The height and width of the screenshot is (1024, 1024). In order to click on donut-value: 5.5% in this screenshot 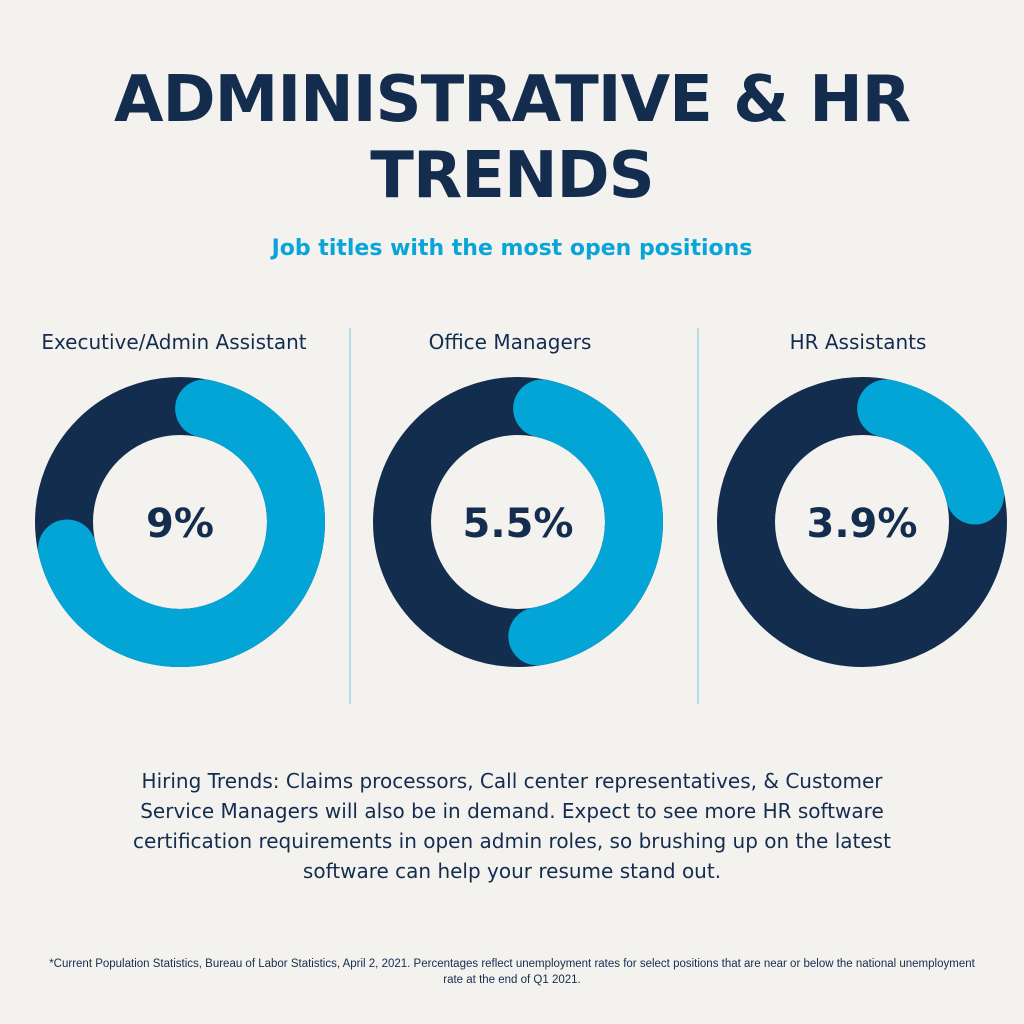, I will do `click(518, 524)`.